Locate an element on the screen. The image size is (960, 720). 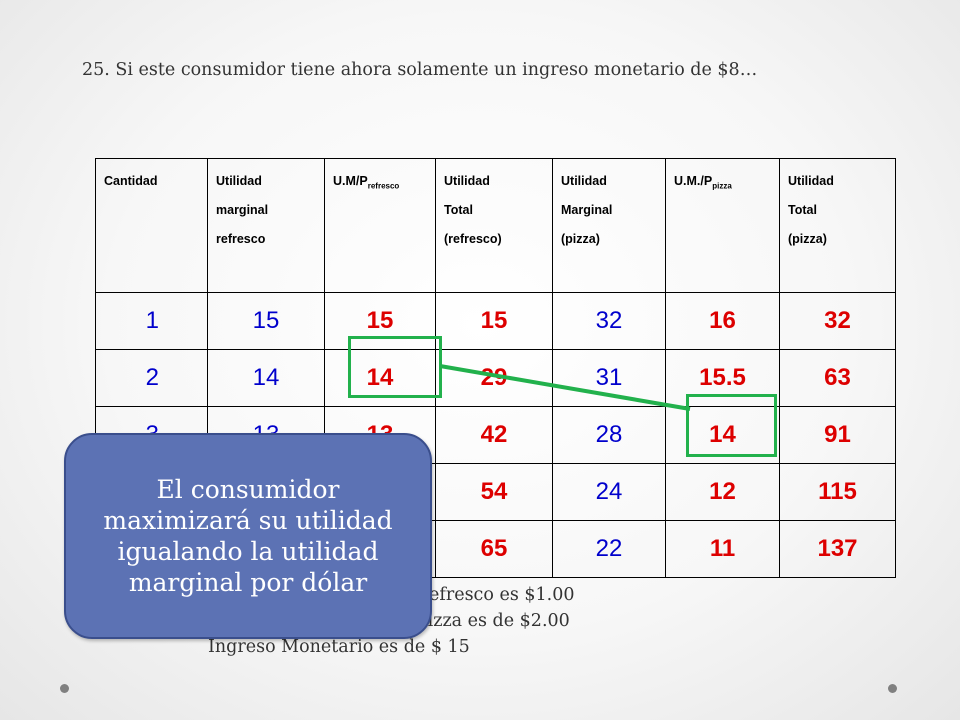
table-cell: 31 is located at coordinates (609, 378).